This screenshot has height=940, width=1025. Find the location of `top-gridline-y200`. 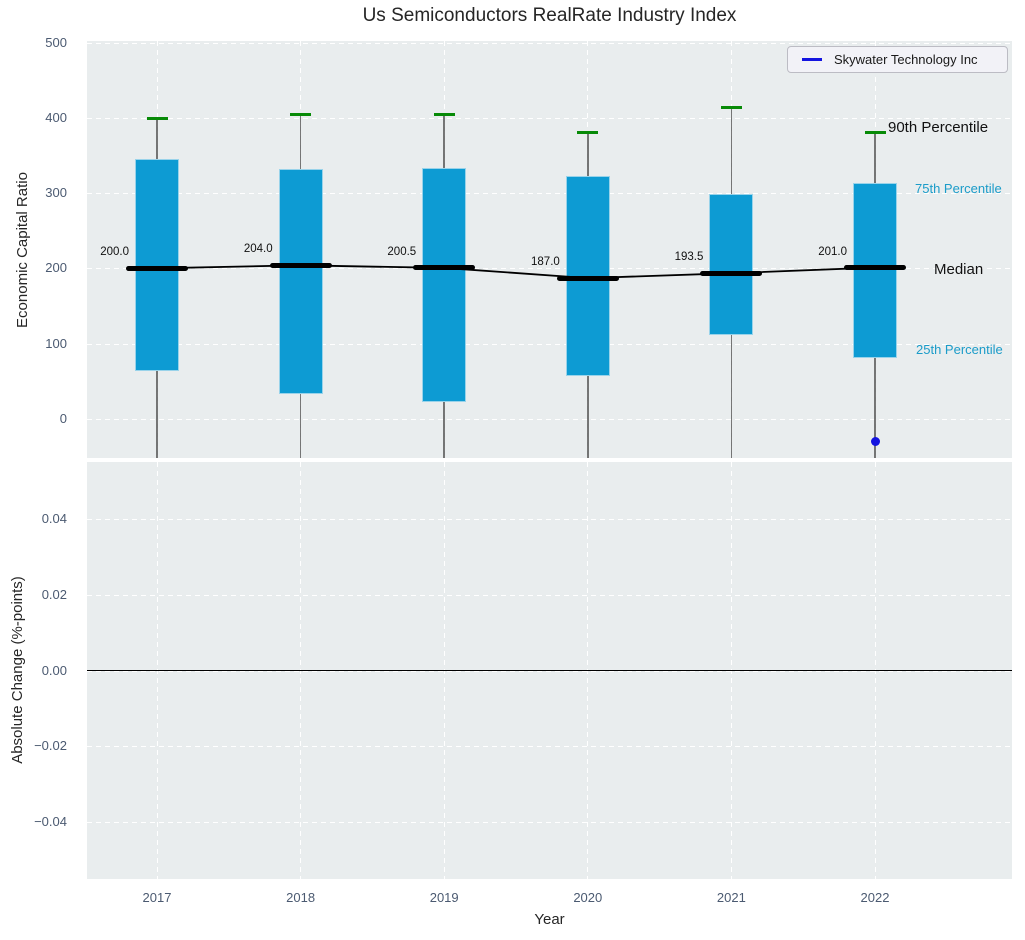

top-gridline-y200 is located at coordinates (549, 269).